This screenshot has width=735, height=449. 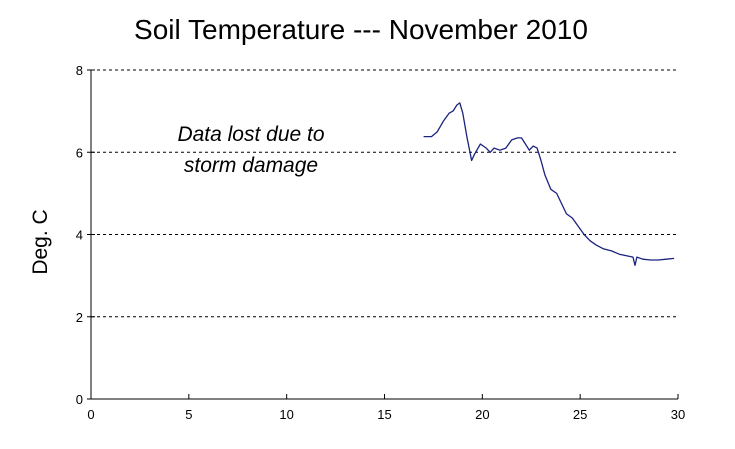 What do you see at coordinates (482, 414) in the screenshot?
I see `x-tick-label-20: 20` at bounding box center [482, 414].